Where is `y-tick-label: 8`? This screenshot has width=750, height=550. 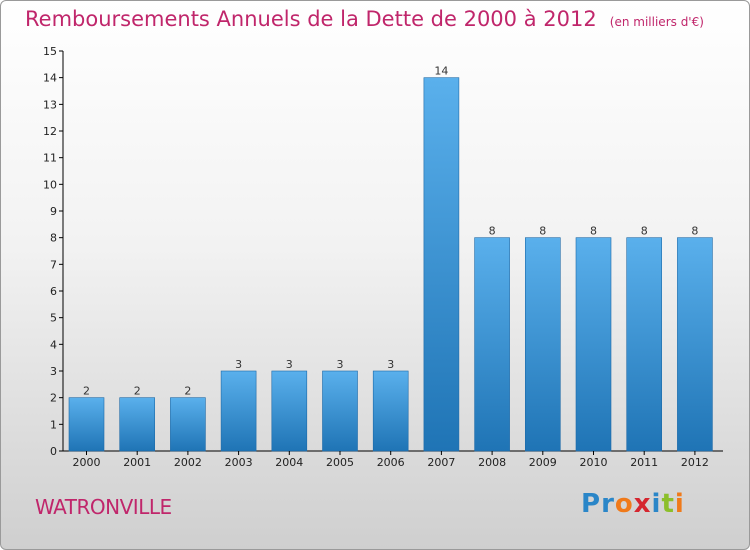 y-tick-label: 8 is located at coordinates (53, 238).